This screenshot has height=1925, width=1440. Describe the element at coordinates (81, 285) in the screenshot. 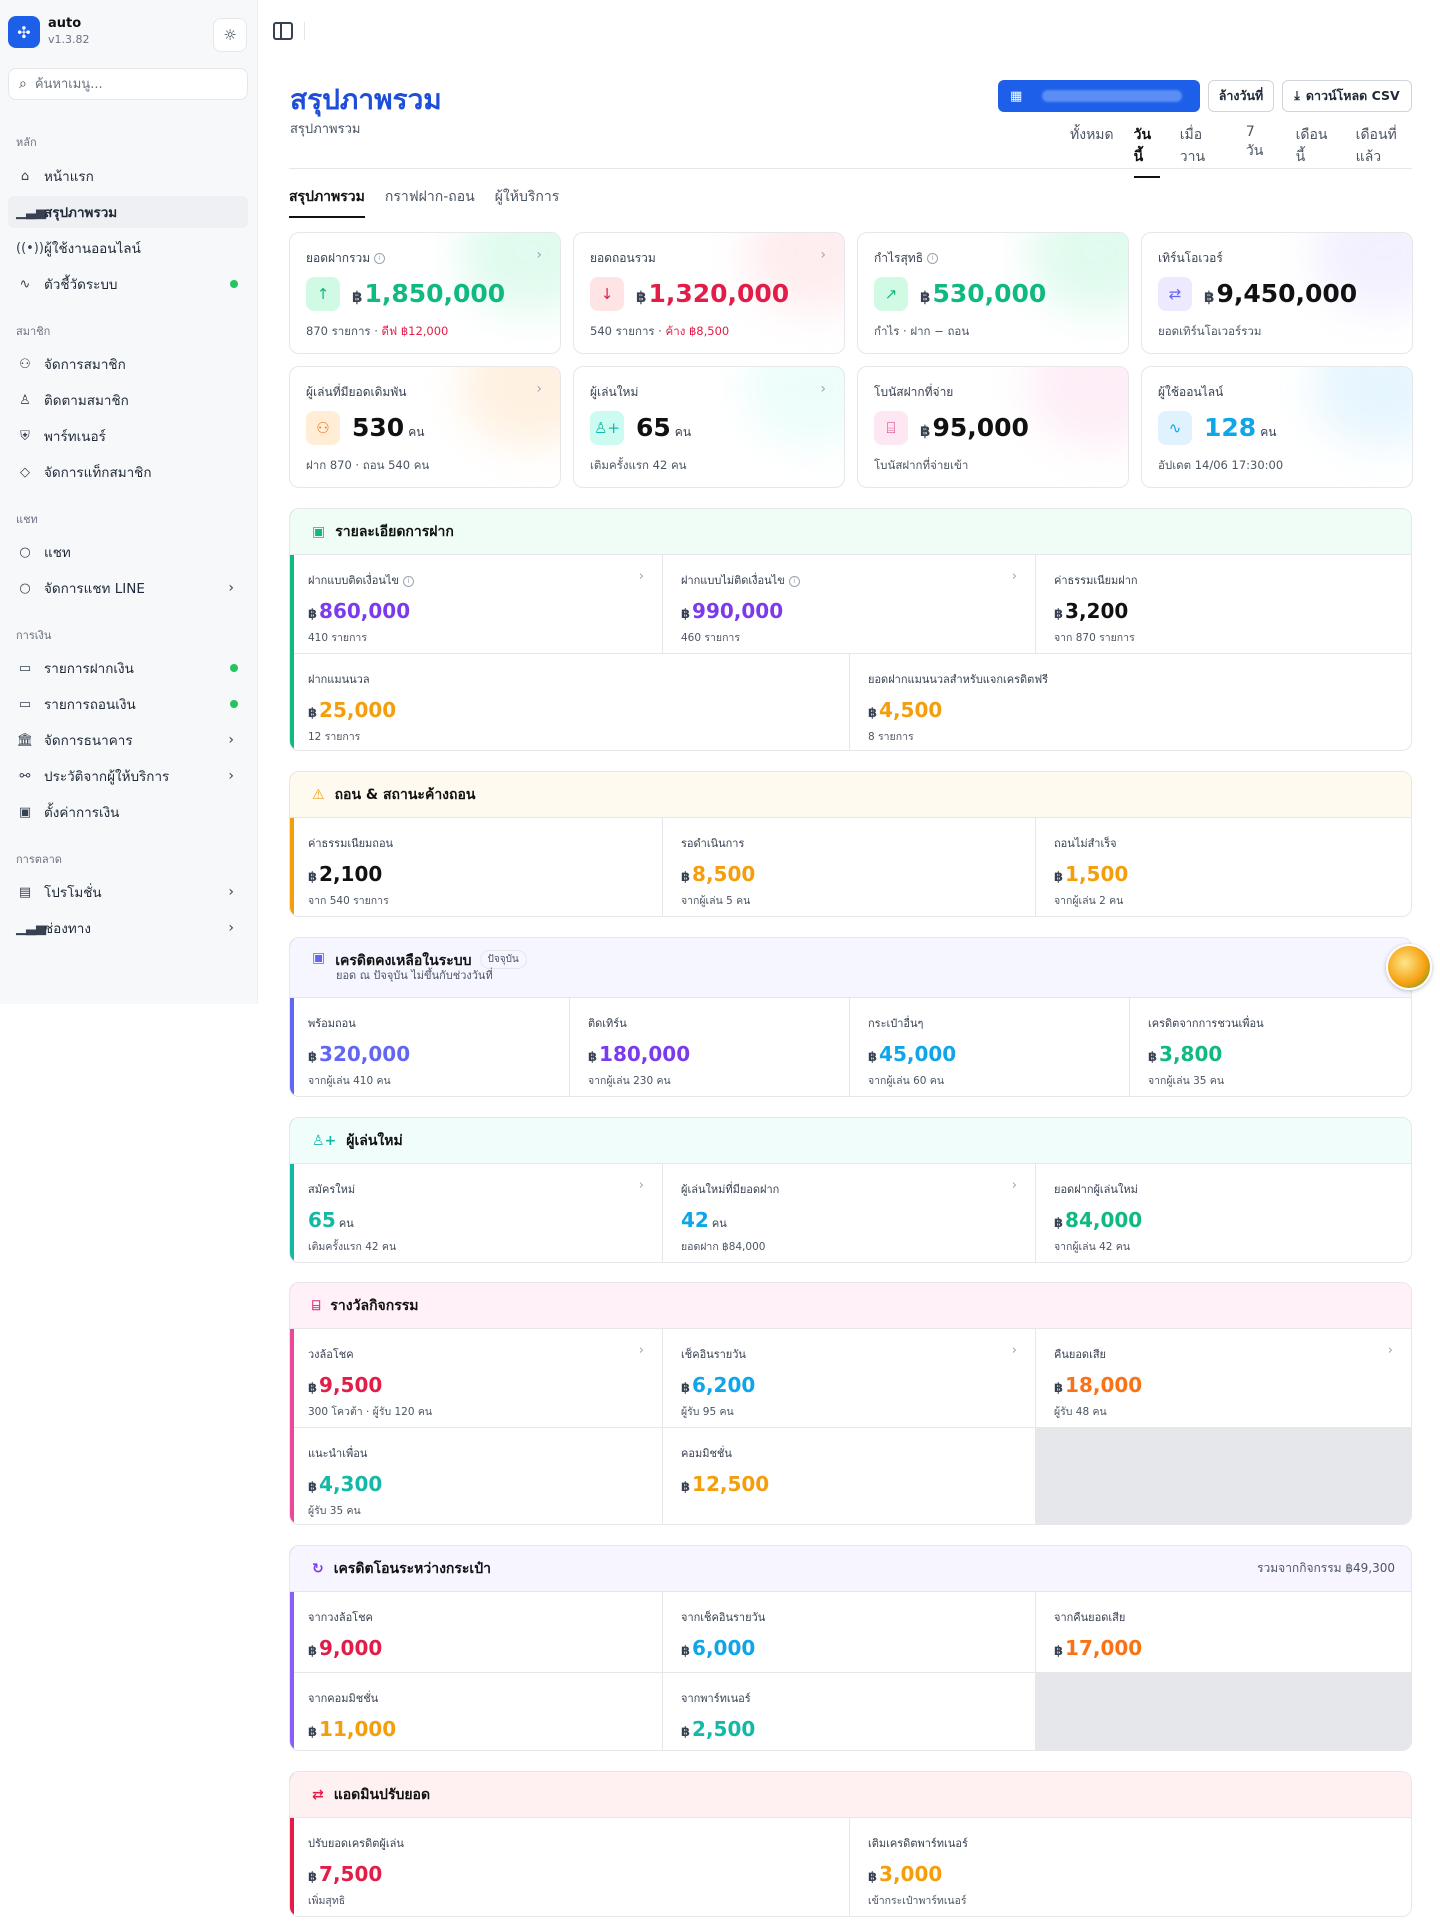

I see `sidebar-item-label: ตัวชี้วัดระบบ` at that location.